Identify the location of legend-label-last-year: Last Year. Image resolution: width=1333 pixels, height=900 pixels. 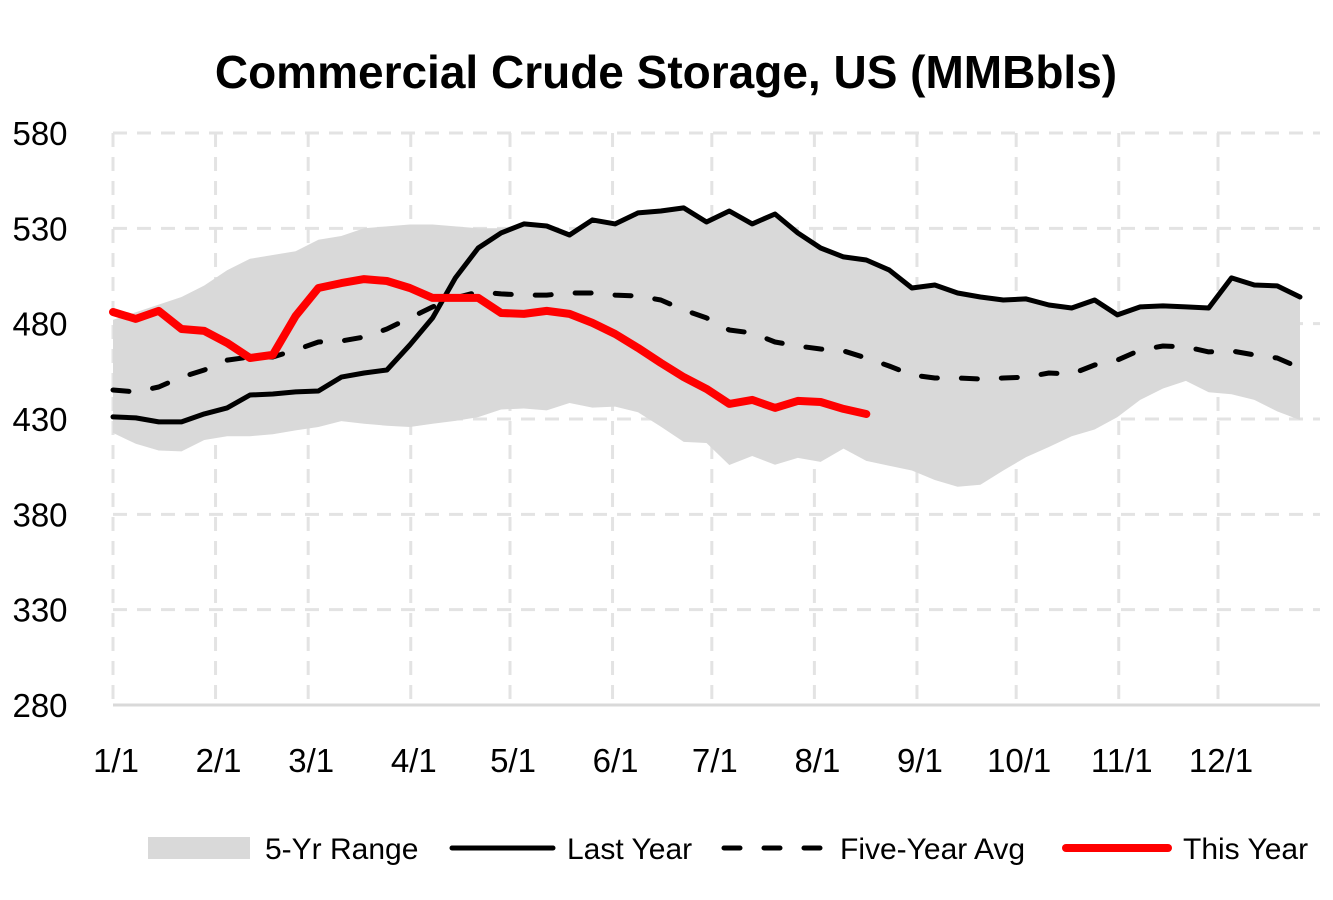
(629, 849).